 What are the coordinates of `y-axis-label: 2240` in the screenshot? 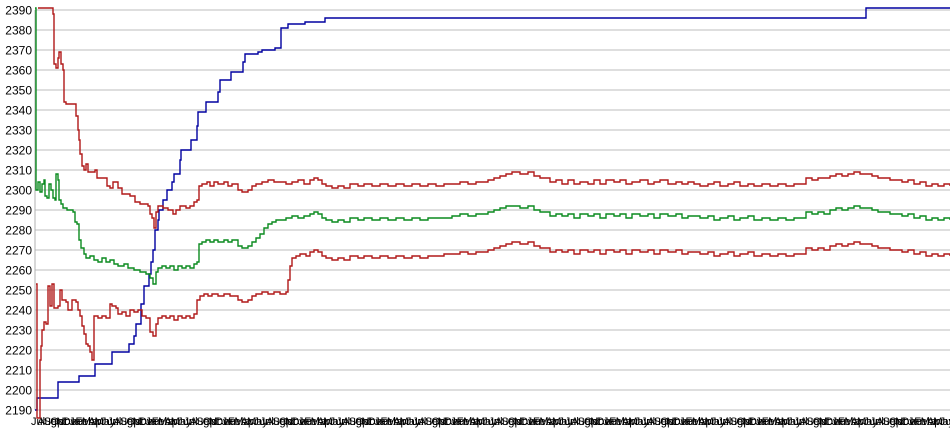 It's located at (18, 311).